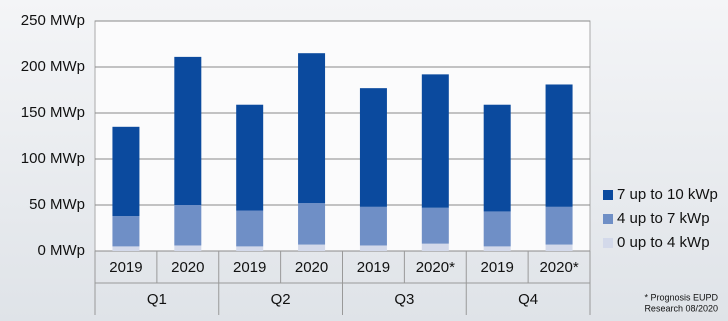 The width and height of the screenshot is (728, 321). What do you see at coordinates (53, 66) in the screenshot?
I see `y-tick-label: 200 MWp` at bounding box center [53, 66].